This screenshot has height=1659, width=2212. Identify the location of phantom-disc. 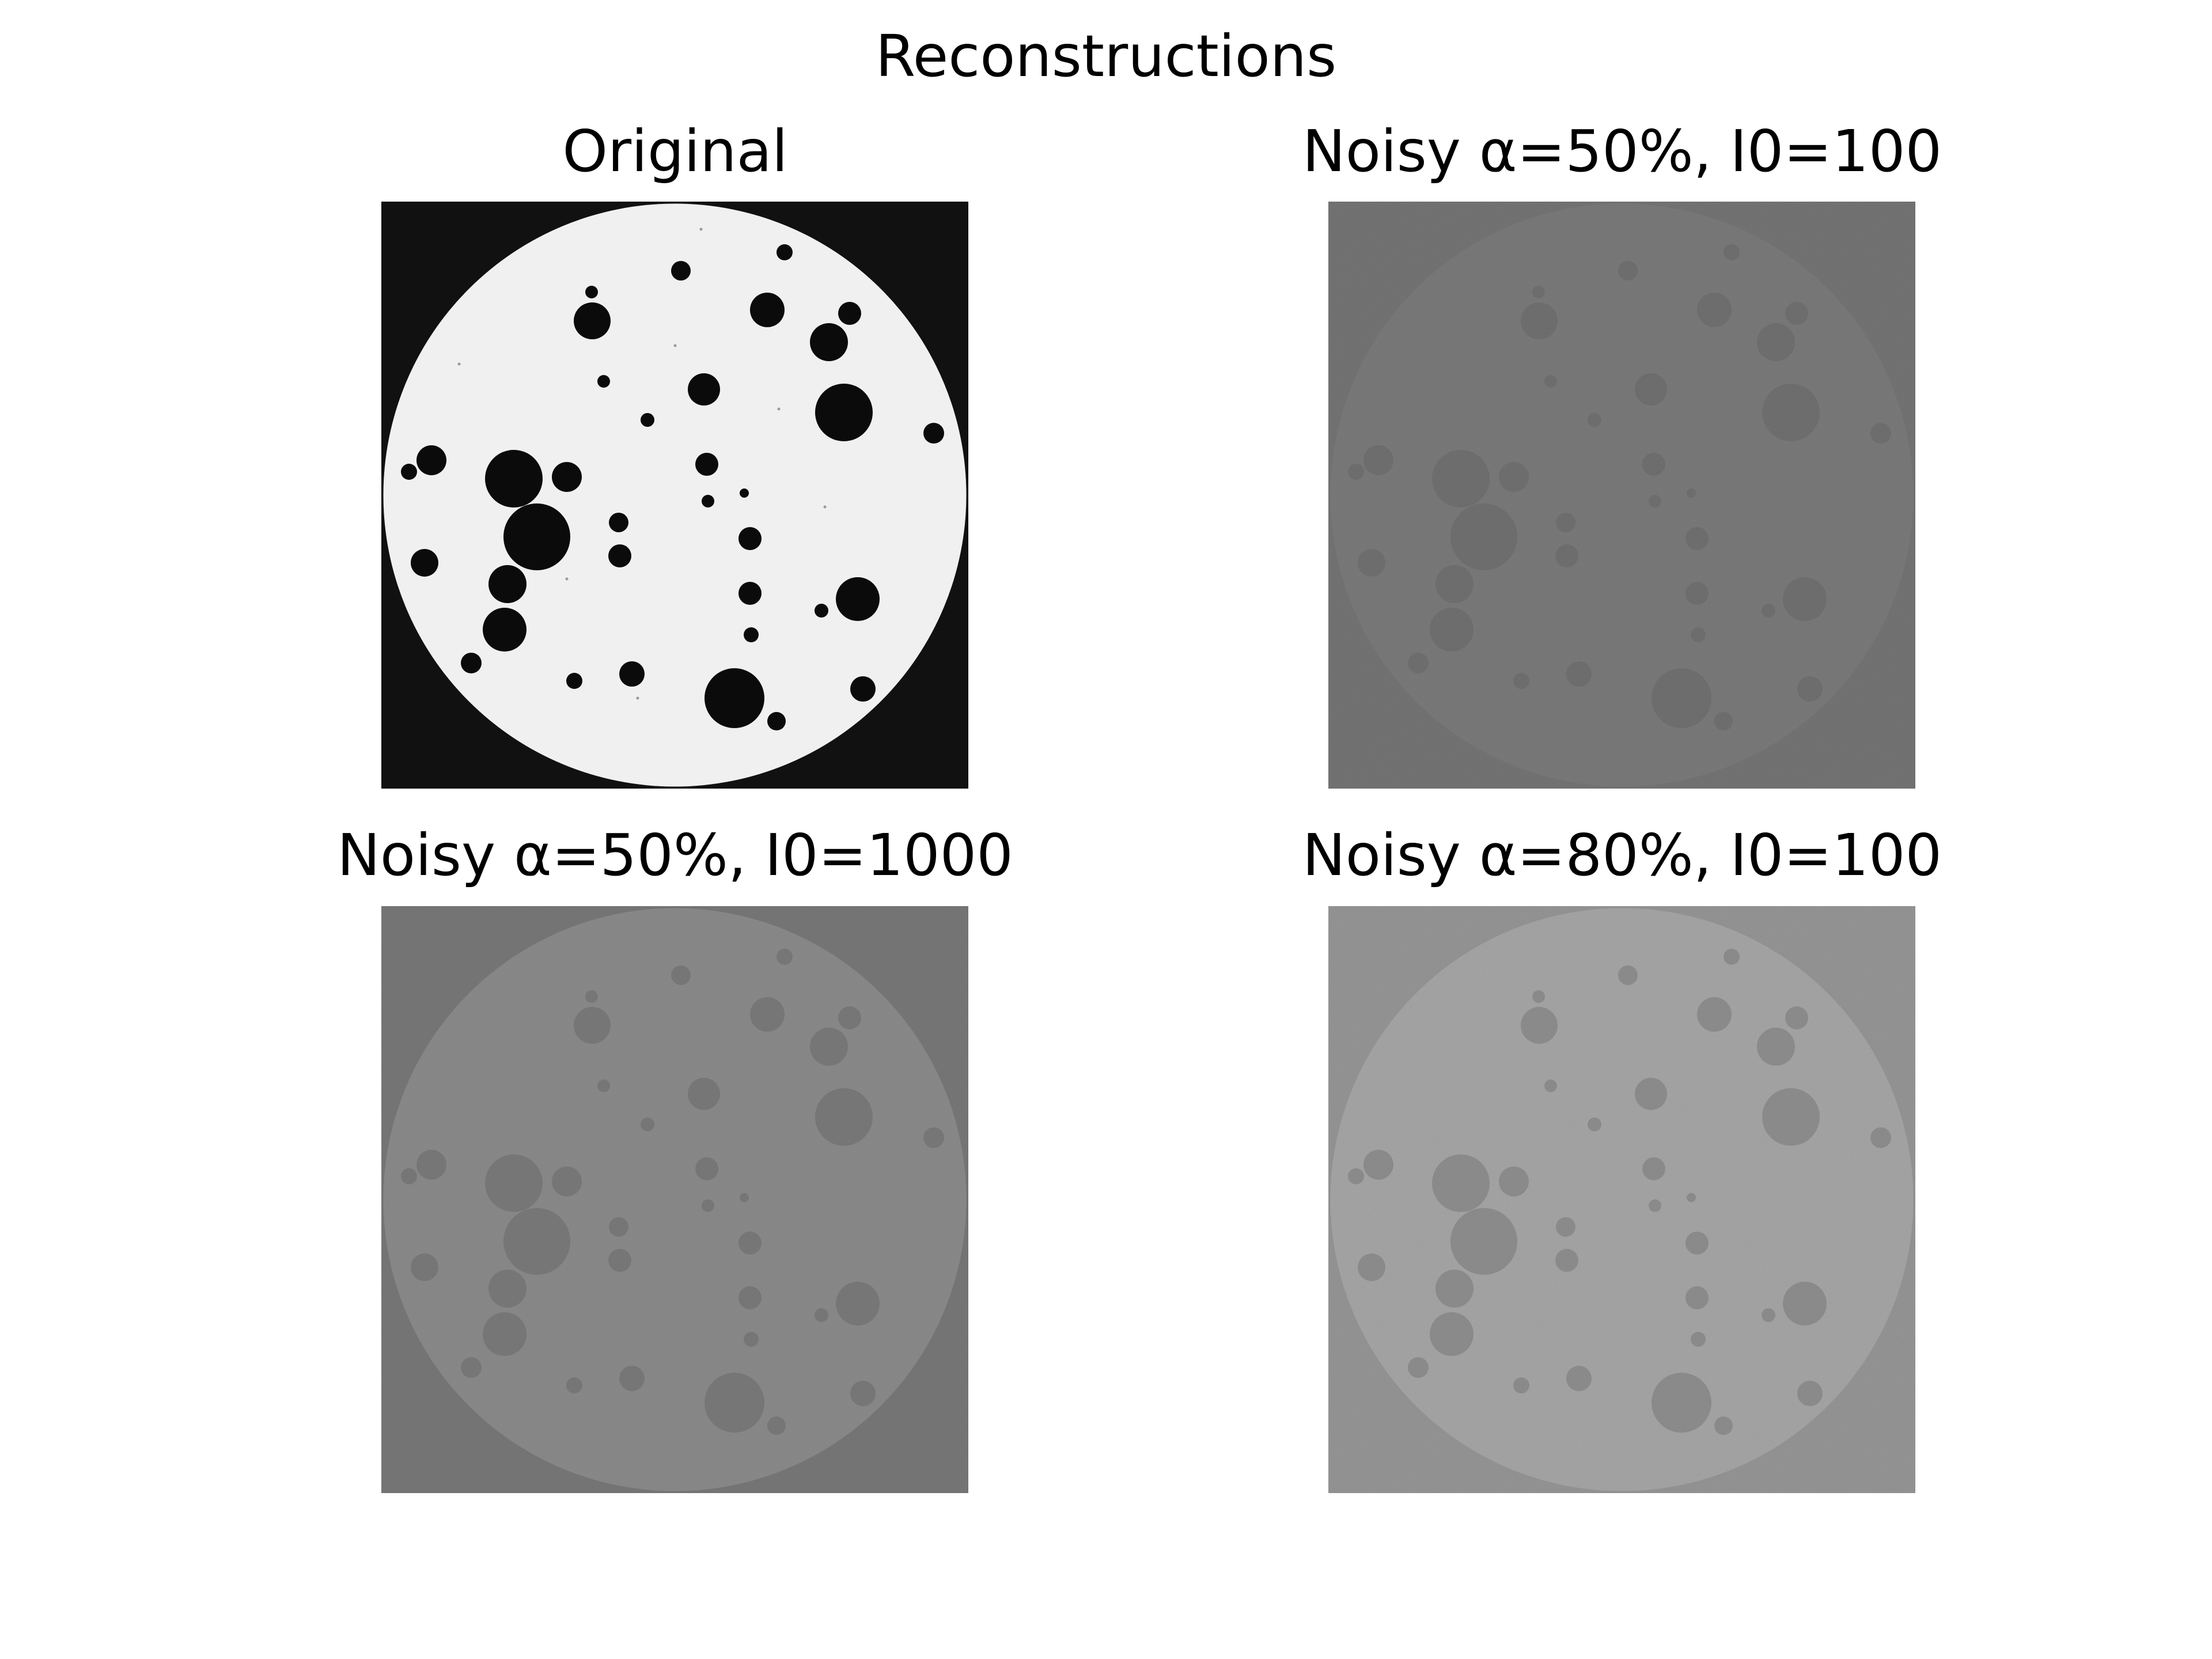
(675, 495).